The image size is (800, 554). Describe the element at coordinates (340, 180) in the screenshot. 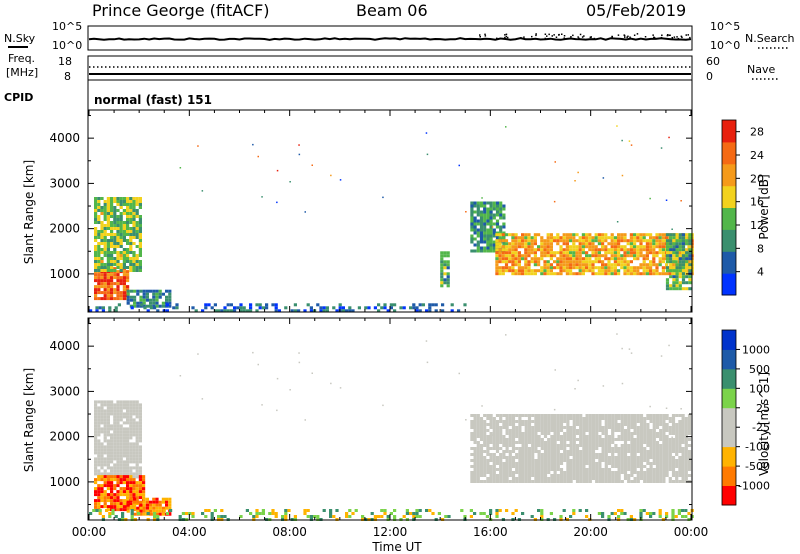

I see `power-speckle` at that location.